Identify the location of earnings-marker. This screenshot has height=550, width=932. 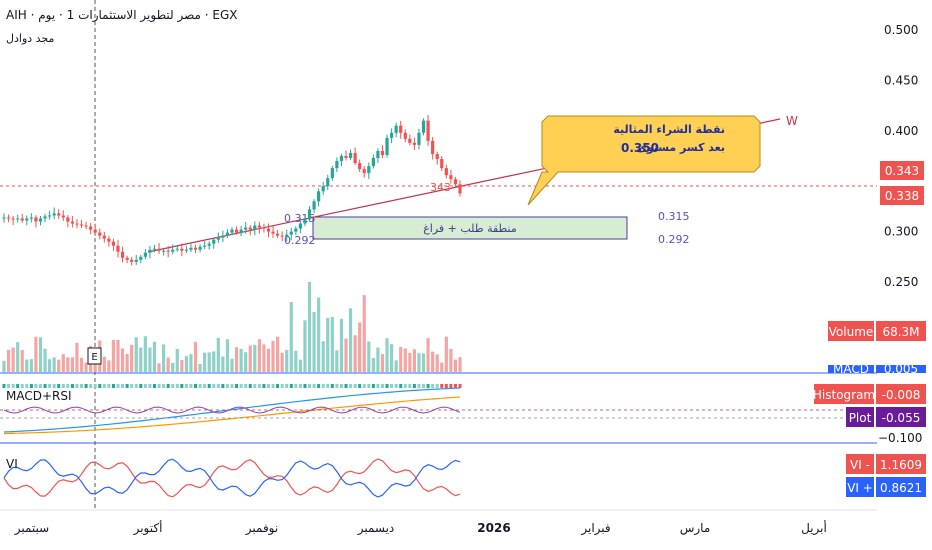
(94, 356).